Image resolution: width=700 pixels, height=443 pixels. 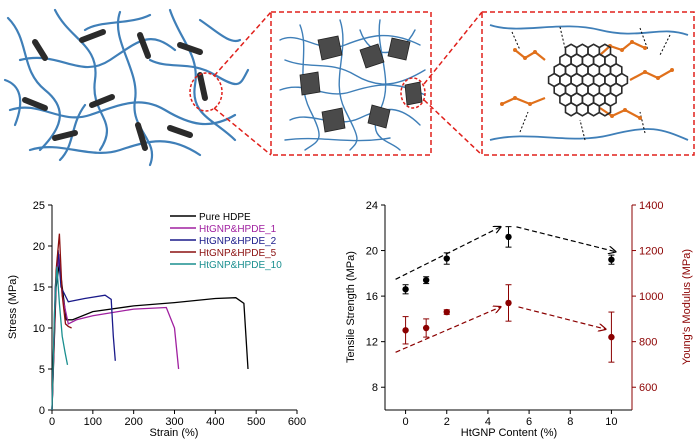 I want to click on schematic-network-overview, so click(x=126, y=87).